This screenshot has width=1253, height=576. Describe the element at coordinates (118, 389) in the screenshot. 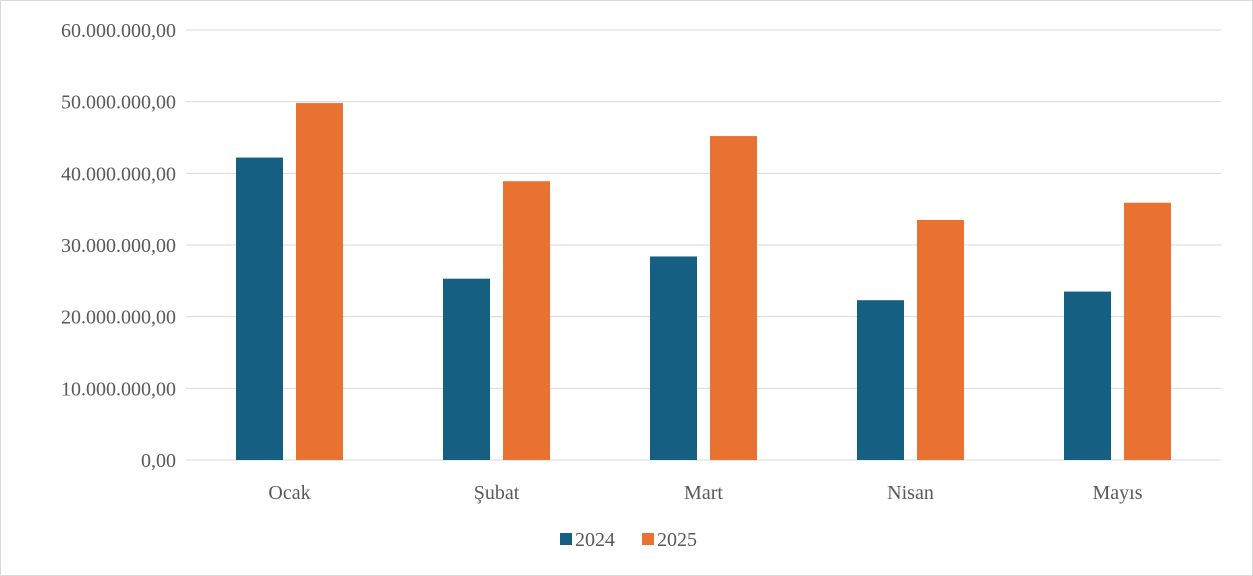

I see `y-tick-label: 10.000.000,00` at that location.